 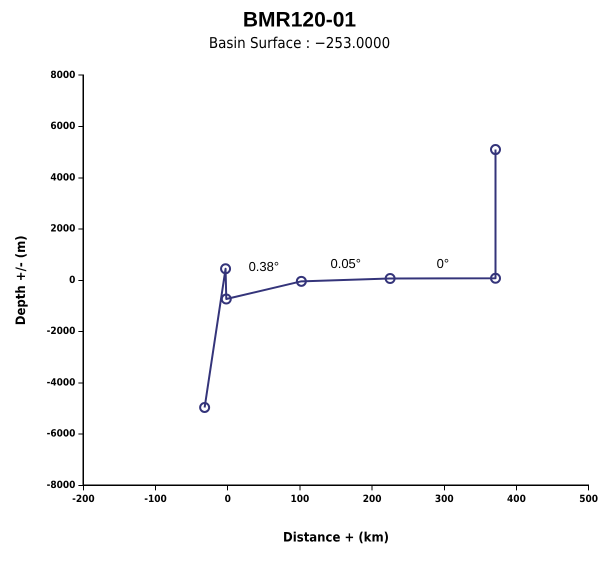 I want to click on x-tick-label: 100, so click(x=300, y=499).